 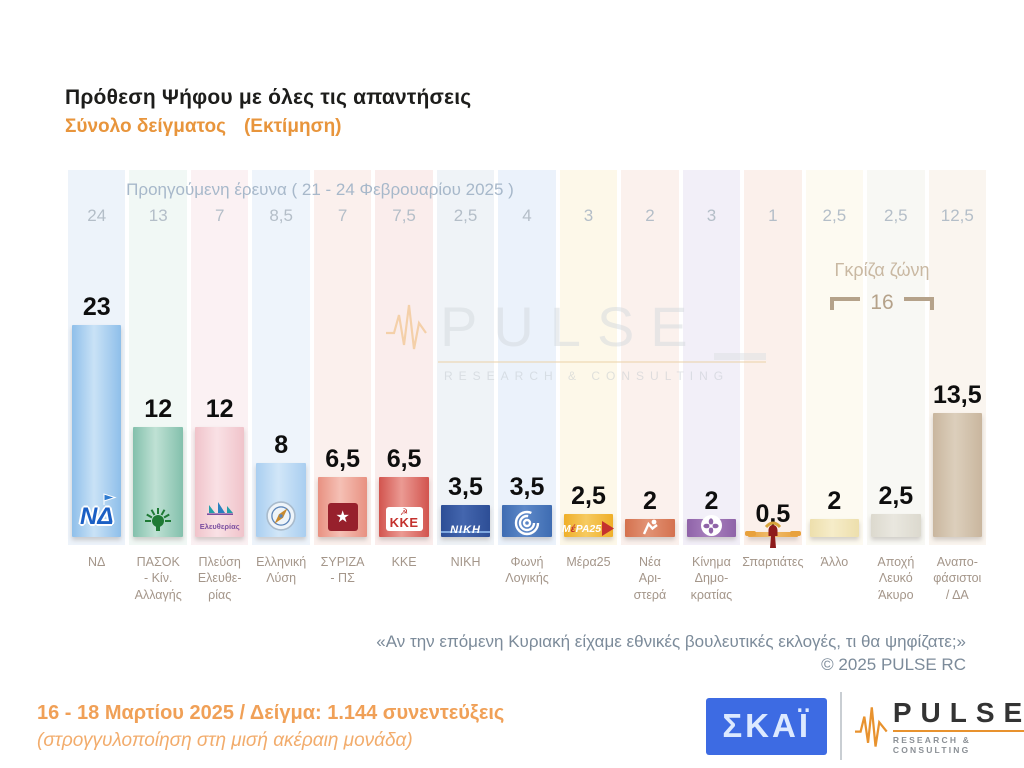 I want to click on previous-value: 8,5, so click(x=281, y=215).